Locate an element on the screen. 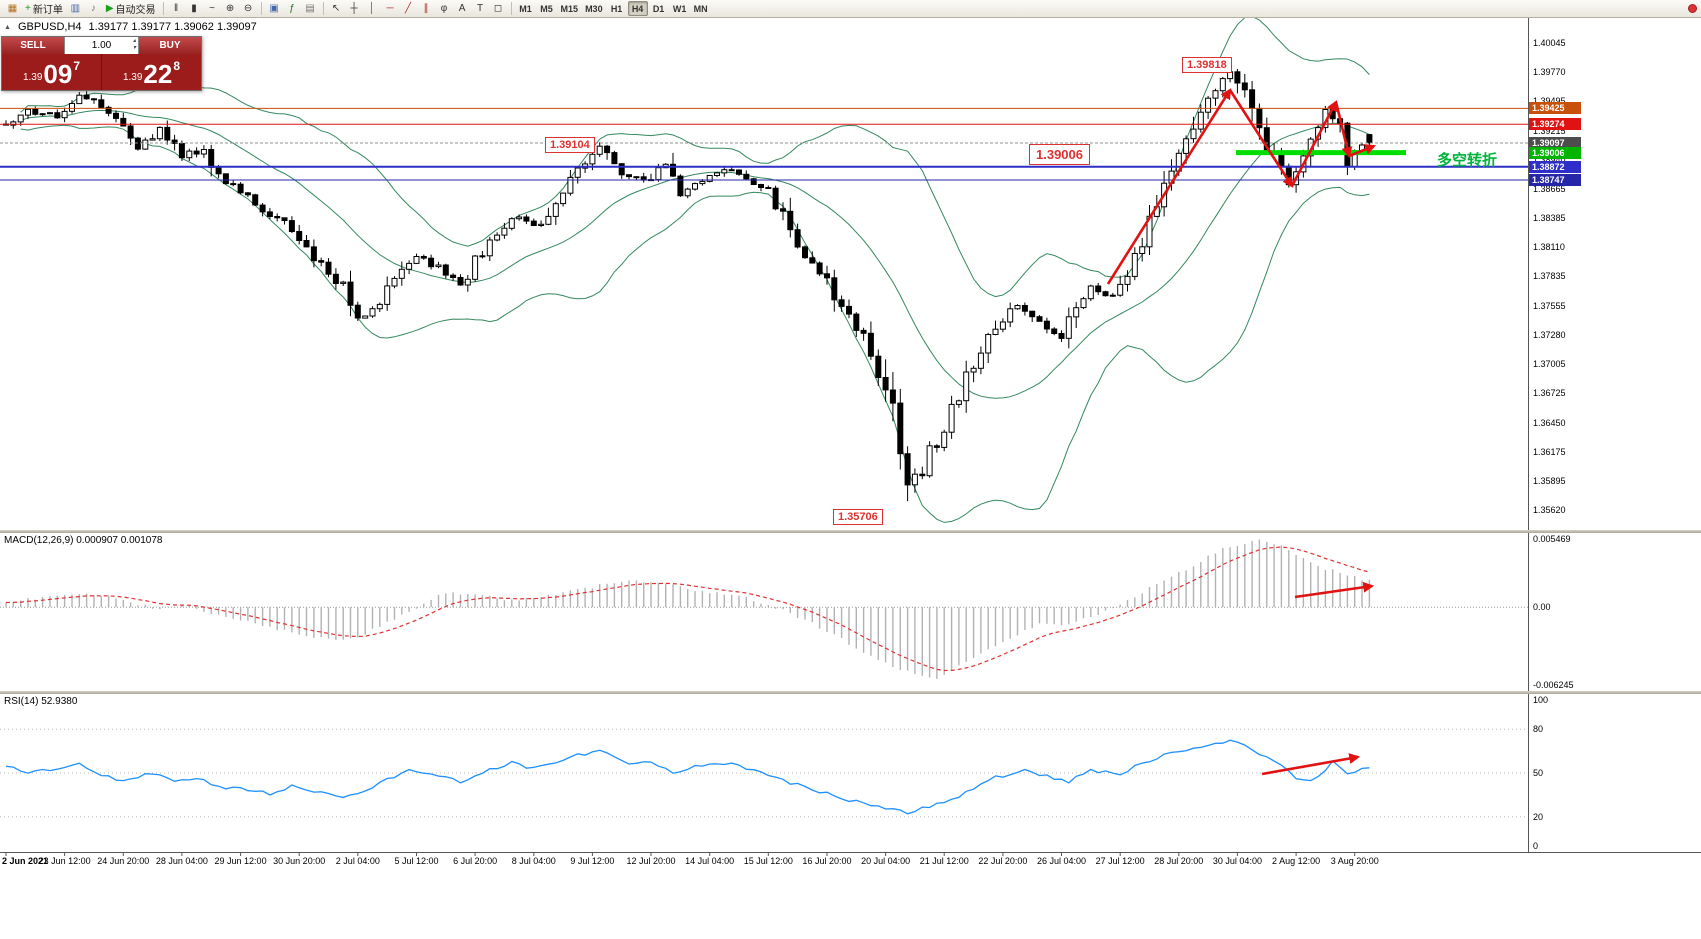 This screenshot has height=939, width=1701. timeframe-h1-button: H1 is located at coordinates (616, 8).